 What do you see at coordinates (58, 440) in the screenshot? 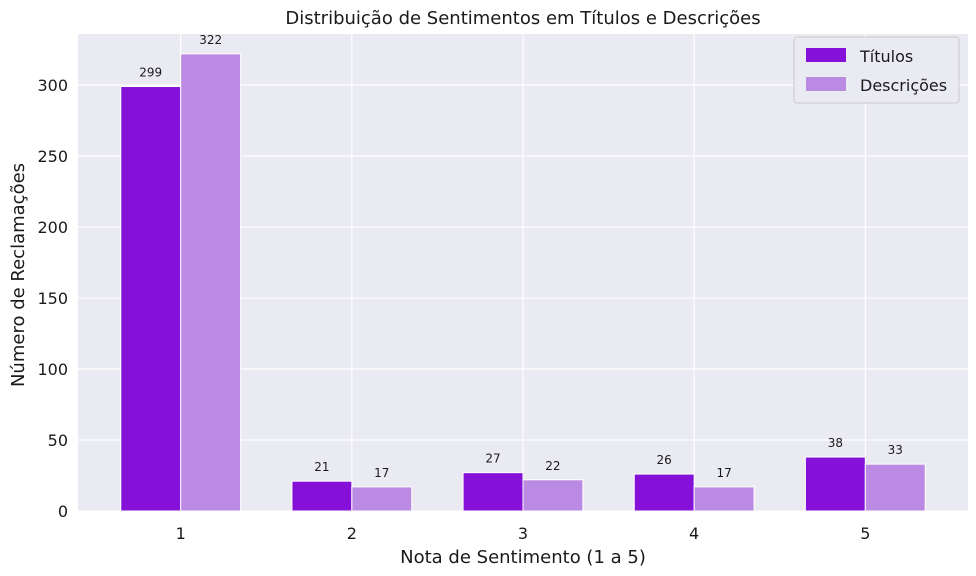
I see `y-tick-label: 50` at bounding box center [58, 440].